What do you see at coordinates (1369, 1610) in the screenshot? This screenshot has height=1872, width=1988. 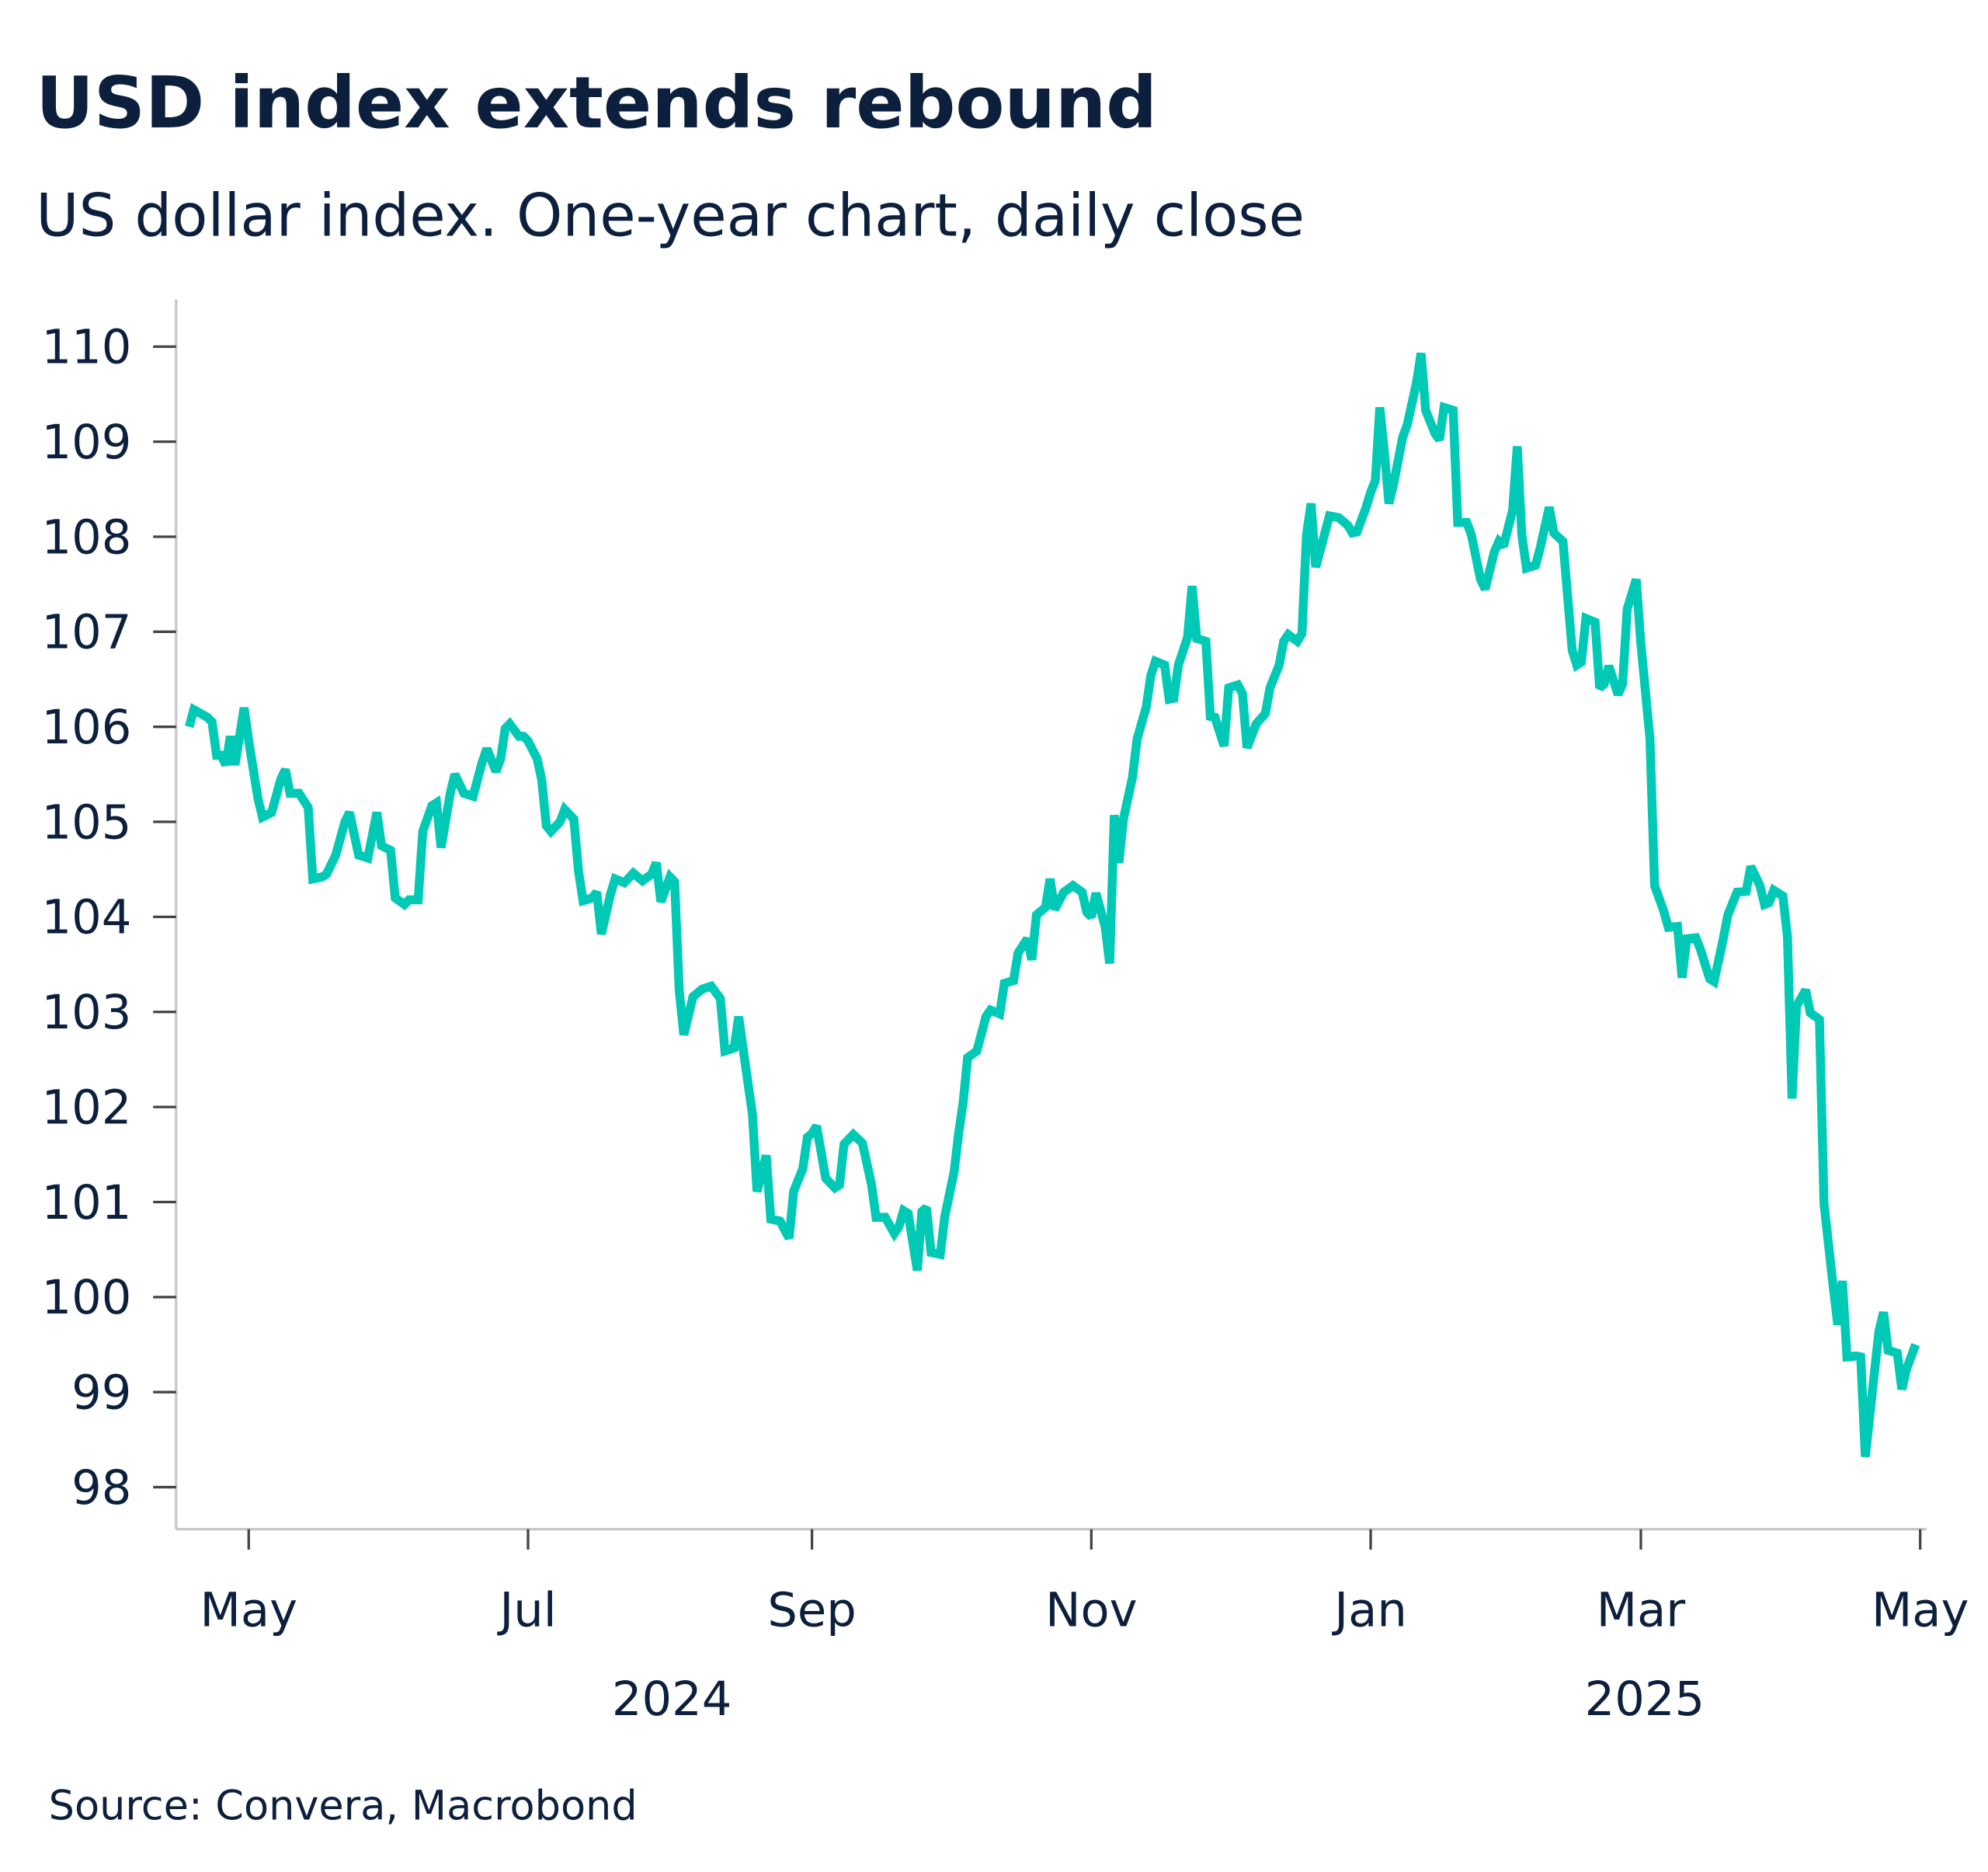 I see `x-tick-label: Jan` at bounding box center [1369, 1610].